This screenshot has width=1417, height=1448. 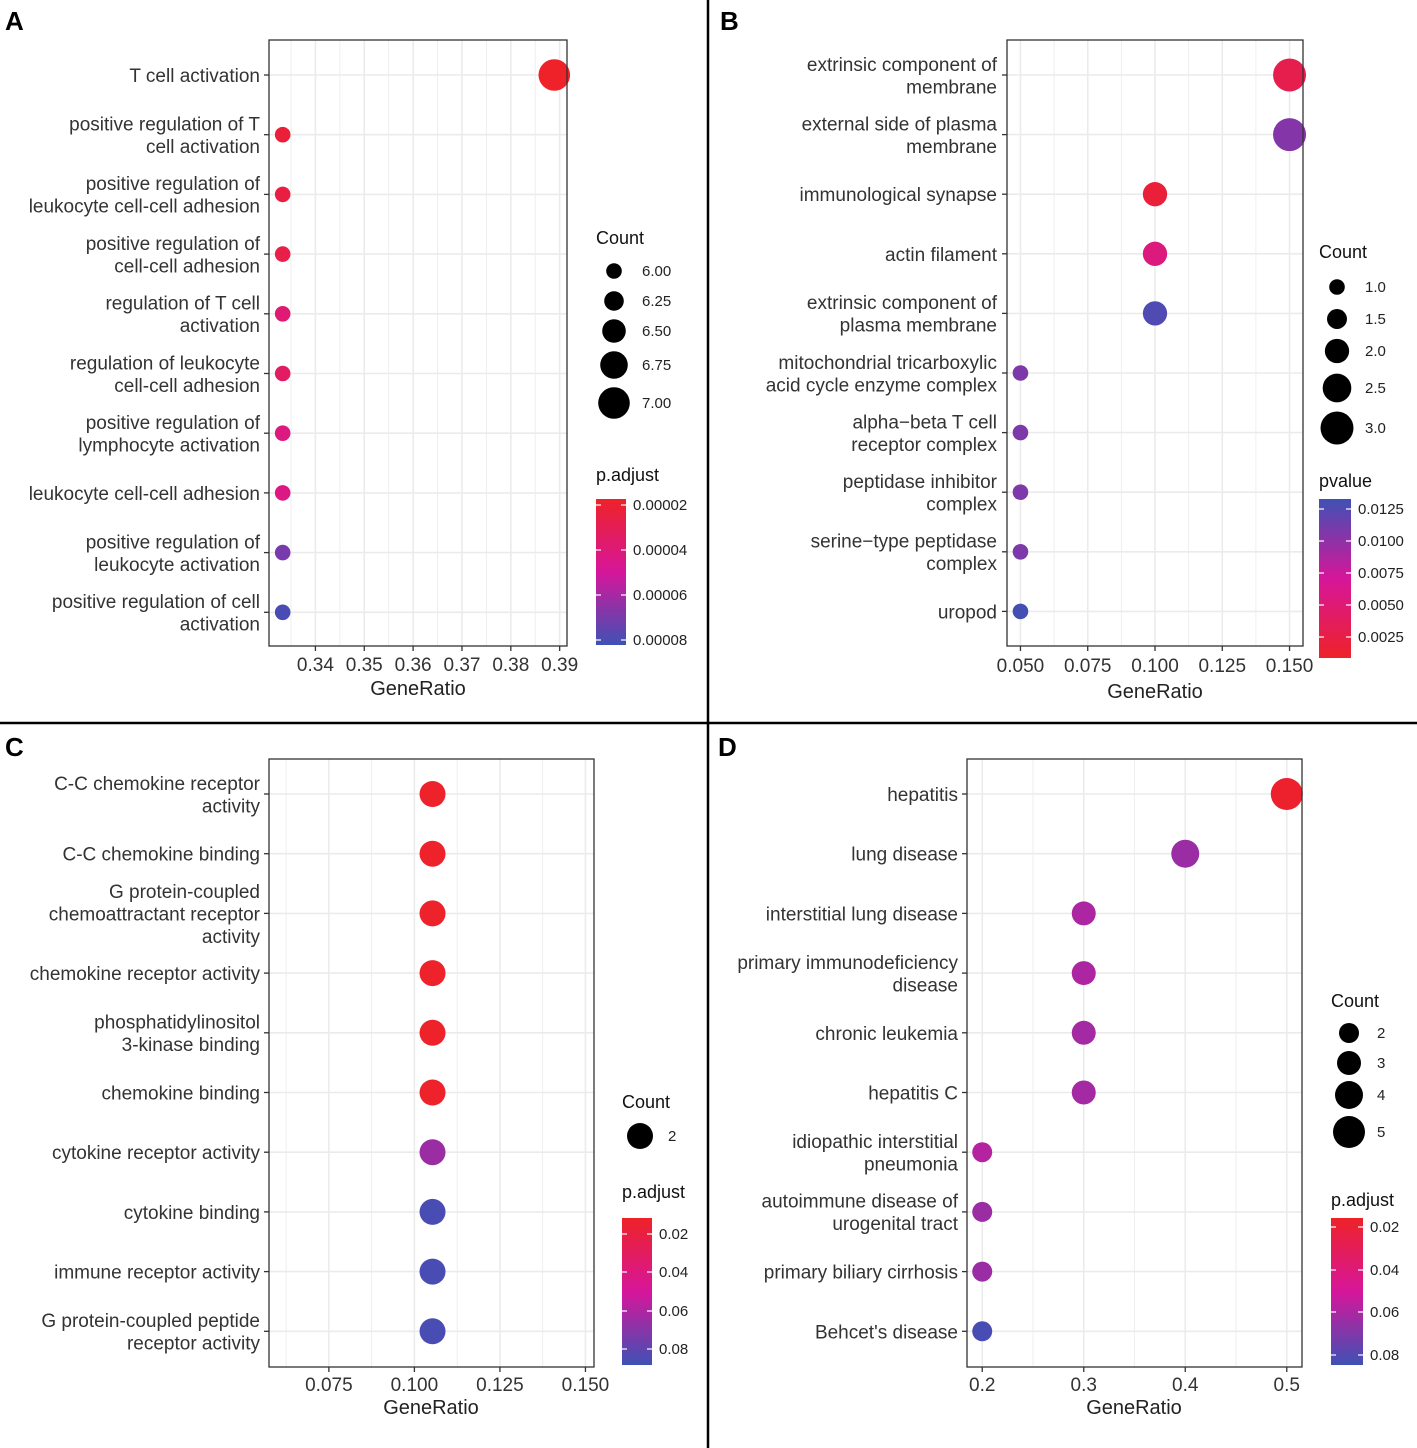 I want to click on y-tick-label-line: pneumonia, so click(x=911, y=1164).